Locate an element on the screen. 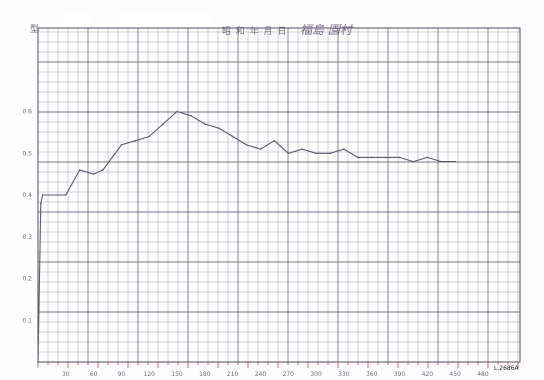  x-tick-label: 30 is located at coordinates (66, 374).